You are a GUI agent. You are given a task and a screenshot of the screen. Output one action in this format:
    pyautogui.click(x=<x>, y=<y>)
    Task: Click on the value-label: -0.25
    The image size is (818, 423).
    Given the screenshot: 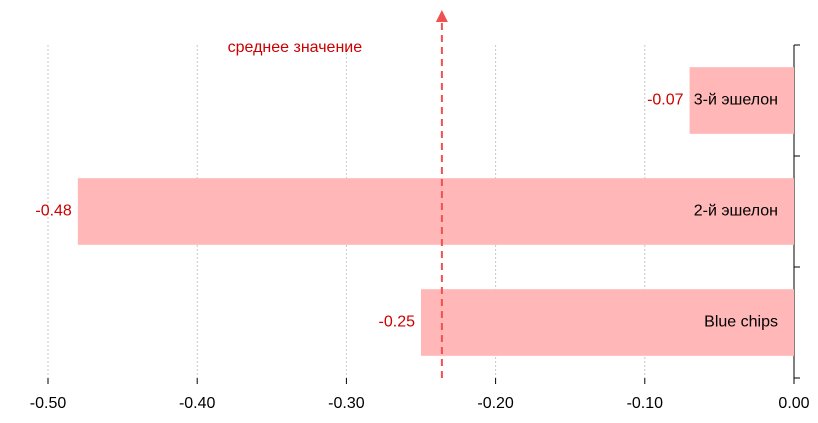 What is the action you would take?
    pyautogui.click(x=397, y=322)
    